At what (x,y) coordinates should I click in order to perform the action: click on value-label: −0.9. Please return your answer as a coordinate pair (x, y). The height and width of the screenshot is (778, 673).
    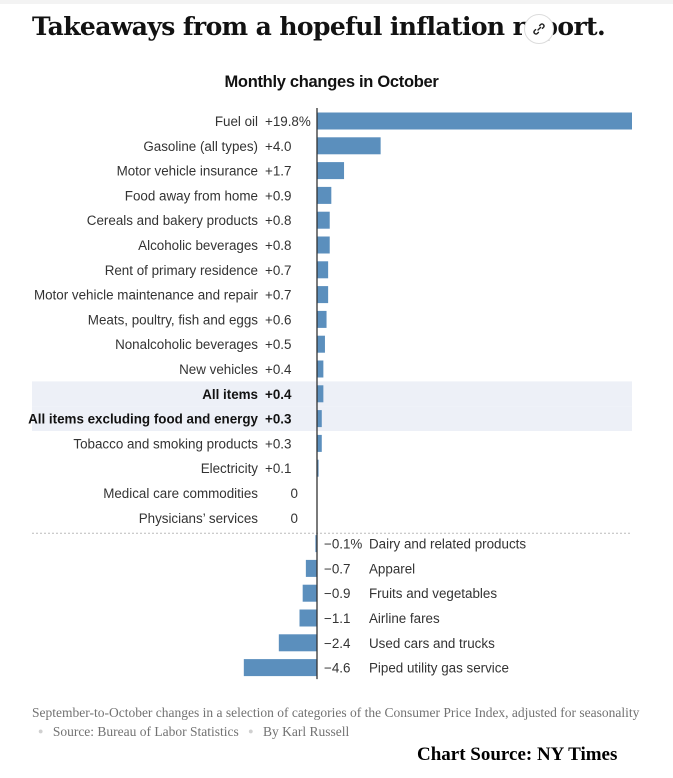
    Looking at the image, I should click on (337, 593).